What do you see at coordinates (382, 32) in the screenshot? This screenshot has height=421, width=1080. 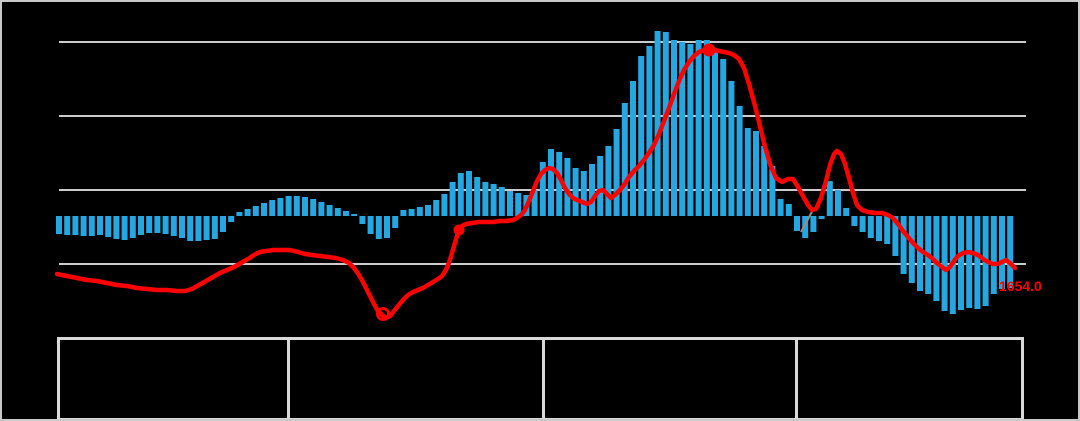 I see `chart-title` at bounding box center [382, 32].